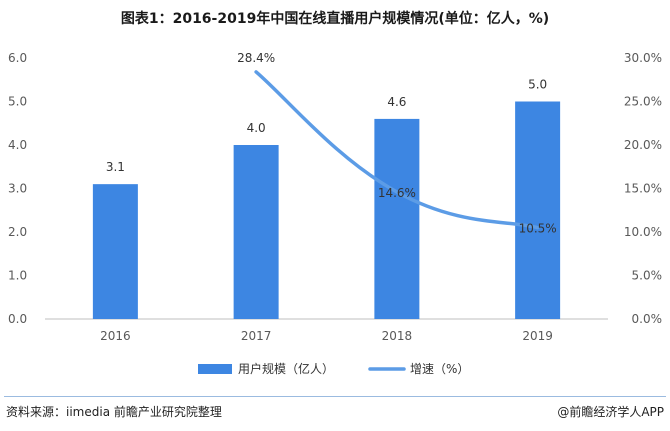  What do you see at coordinates (326, 336) in the screenshot?
I see `x-axis-ticks: 2016 2017 2018 2019` at bounding box center [326, 336].